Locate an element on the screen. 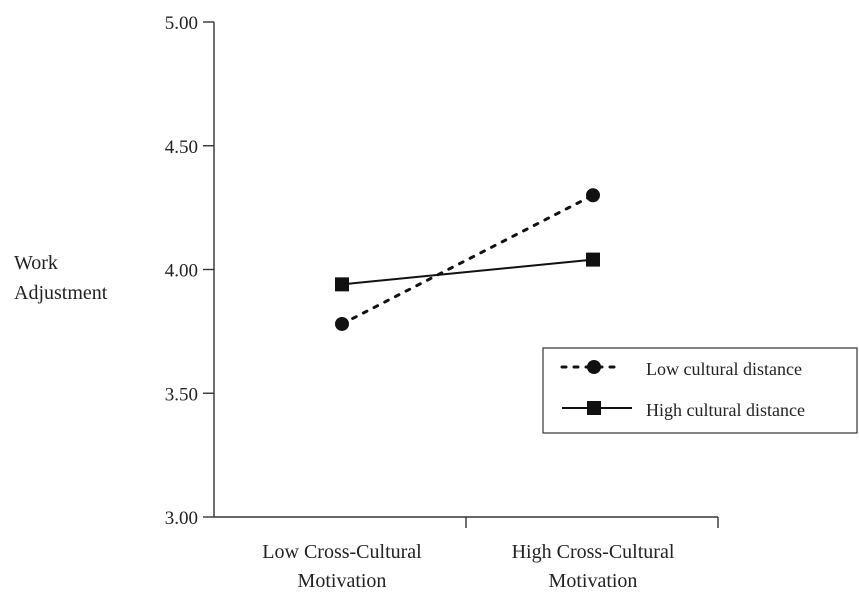 The width and height of the screenshot is (859, 594). y-ticks: 3.00 3.50 4.00 4.50 5.00 is located at coordinates (189, 271).